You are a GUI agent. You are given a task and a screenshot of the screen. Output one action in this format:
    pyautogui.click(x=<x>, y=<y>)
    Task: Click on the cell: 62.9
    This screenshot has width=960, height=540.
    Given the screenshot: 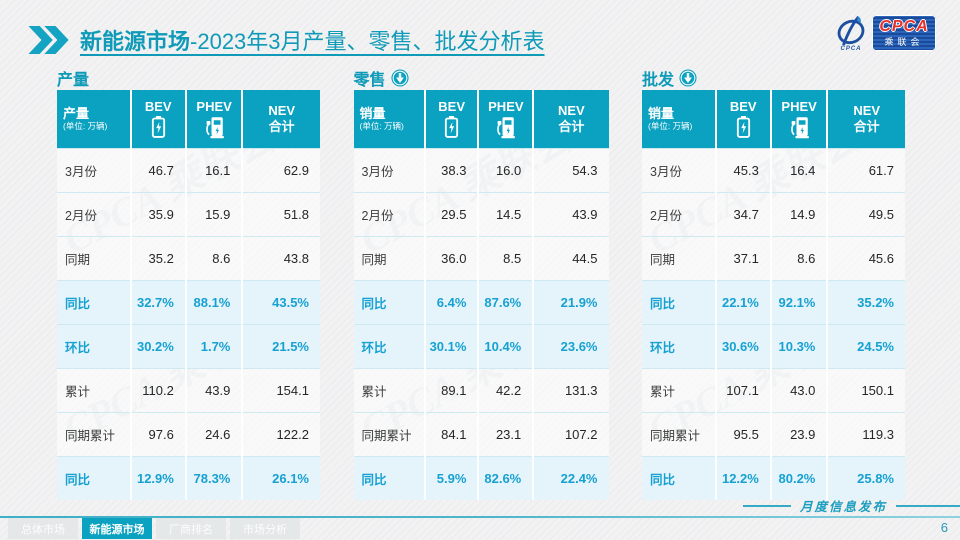 What is the action you would take?
    pyautogui.click(x=281, y=170)
    